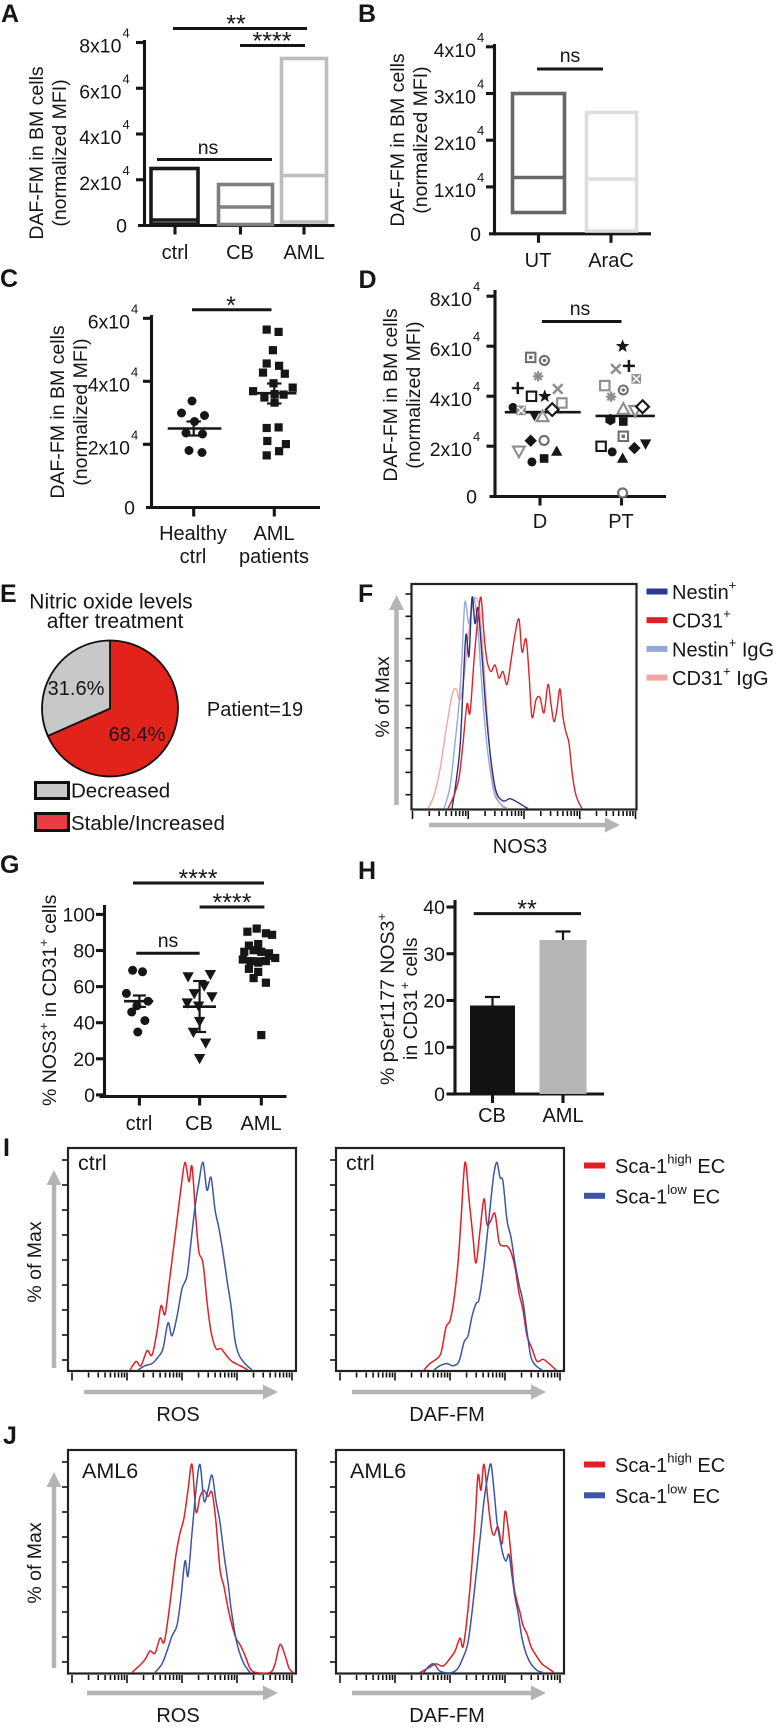  Describe the element at coordinates (10, 14) in the screenshot. I see `svg-text: A` at that location.